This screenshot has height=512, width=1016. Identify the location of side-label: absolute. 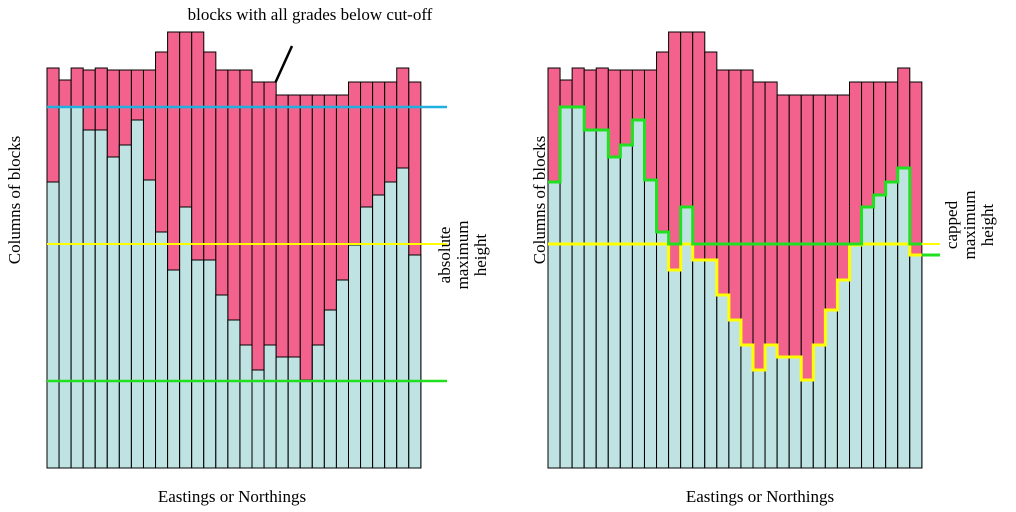
(444, 255).